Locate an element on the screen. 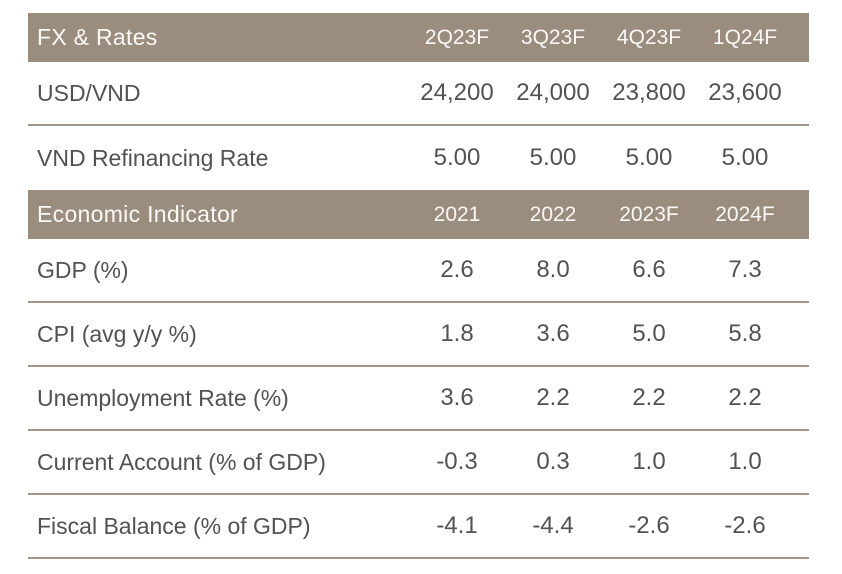 The height and width of the screenshot is (574, 842). row-label: USD/VND is located at coordinates (89, 92).